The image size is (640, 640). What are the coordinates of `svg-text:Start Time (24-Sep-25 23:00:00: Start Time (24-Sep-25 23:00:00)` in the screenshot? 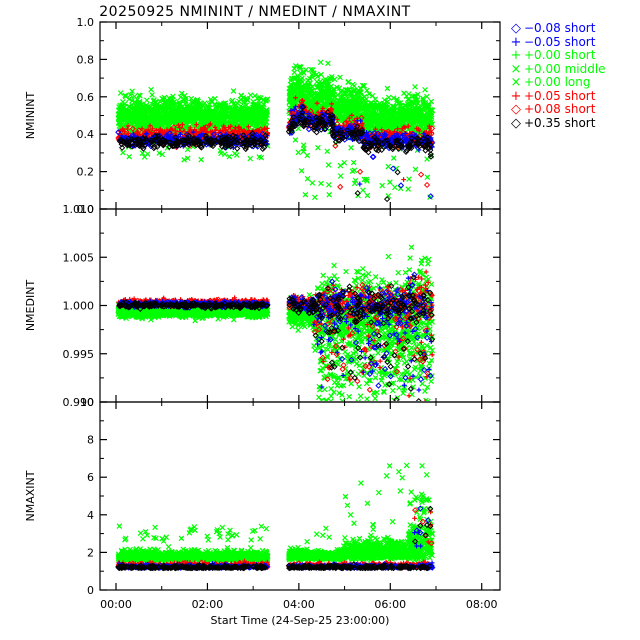 It's located at (300, 620).